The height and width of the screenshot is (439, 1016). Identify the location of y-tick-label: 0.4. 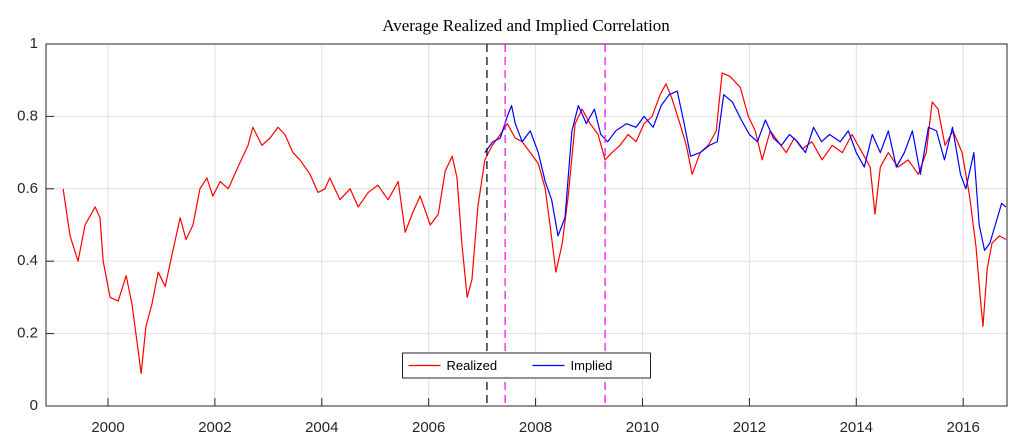
(27, 260).